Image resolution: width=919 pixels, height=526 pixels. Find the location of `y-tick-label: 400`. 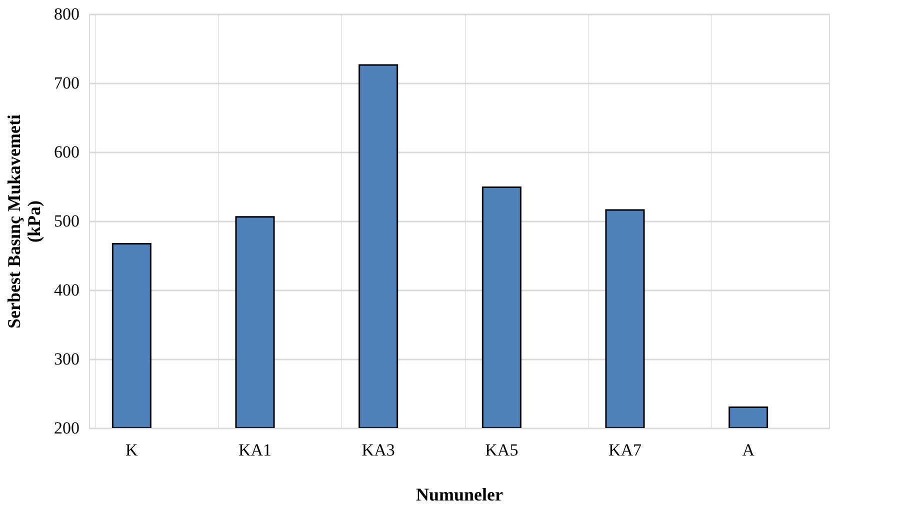

y-tick-label: 400 is located at coordinates (67, 290).